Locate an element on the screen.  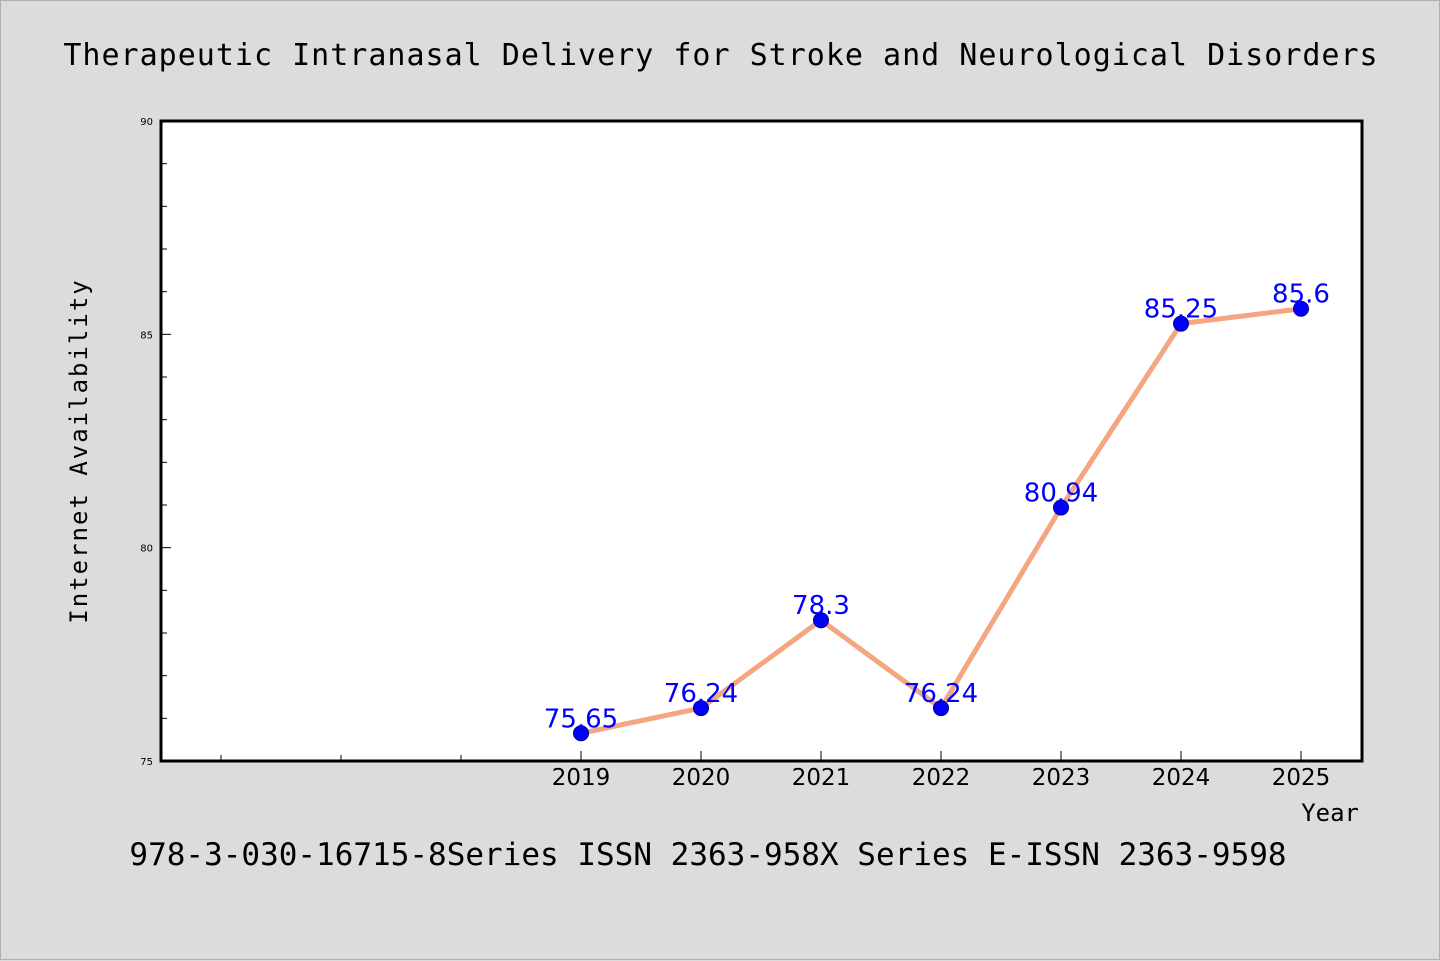
y-axis-ticks: 75 80 85 90 is located at coordinates (155, 442).